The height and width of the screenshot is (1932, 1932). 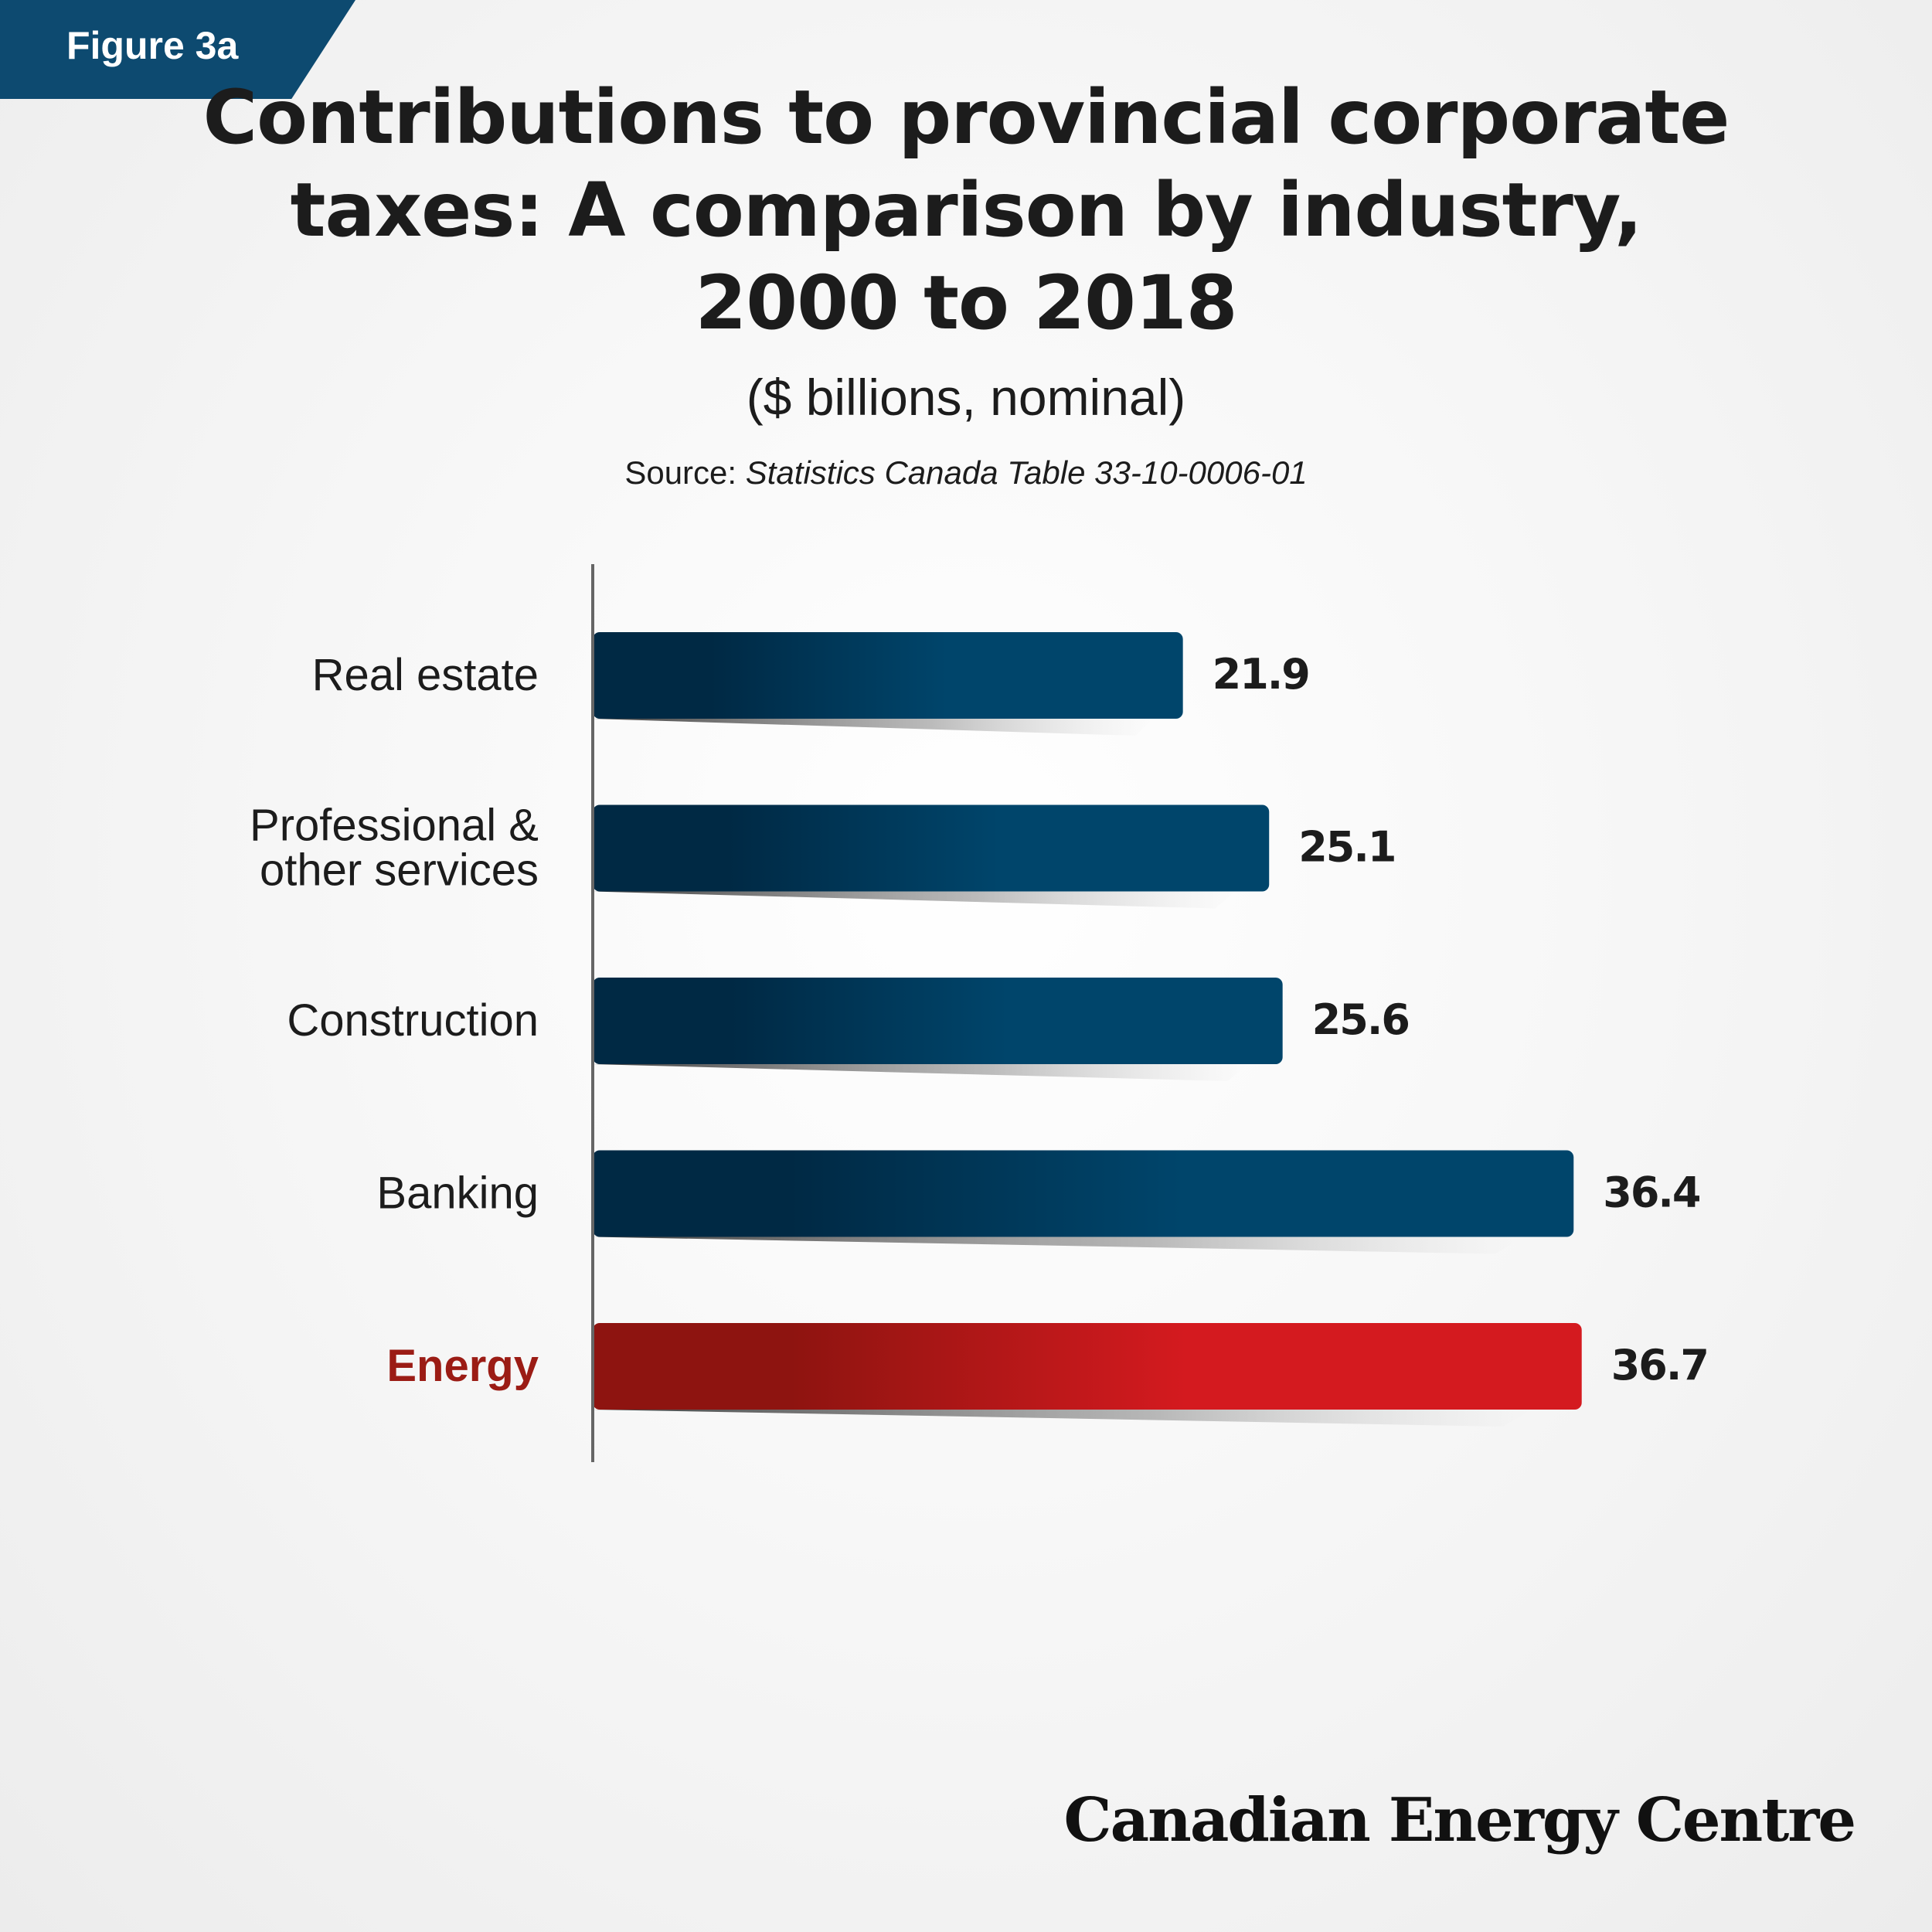 What do you see at coordinates (1460, 1820) in the screenshot?
I see `brand-logo: Canadian Energy Centre` at bounding box center [1460, 1820].